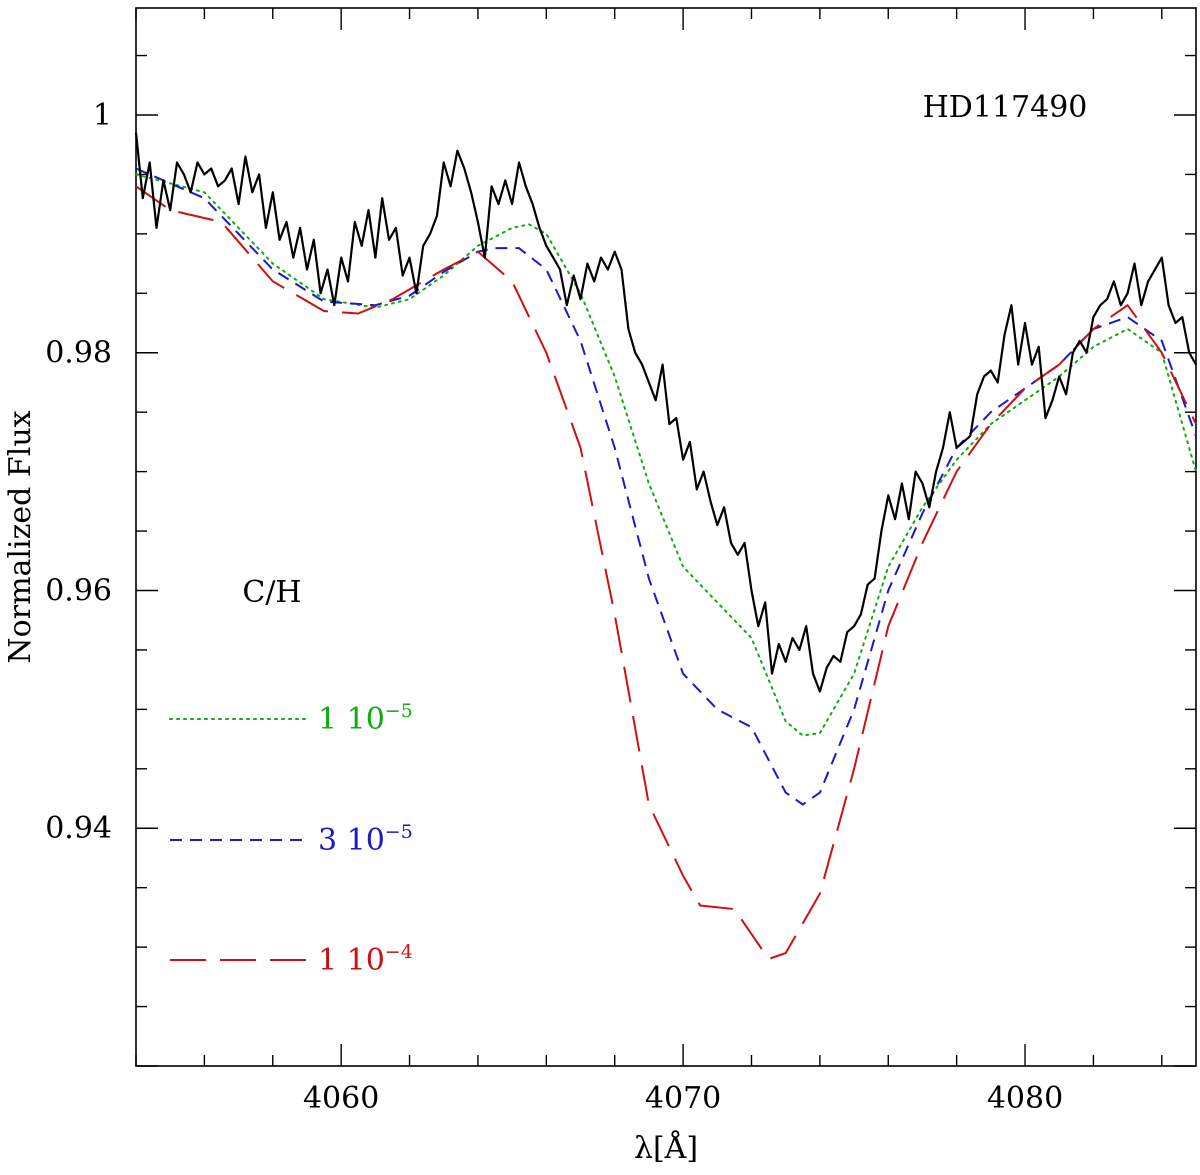 This screenshot has height=1175, width=1200. Describe the element at coordinates (1025, 1098) in the screenshot. I see `x-tick-label: 4080` at that location.